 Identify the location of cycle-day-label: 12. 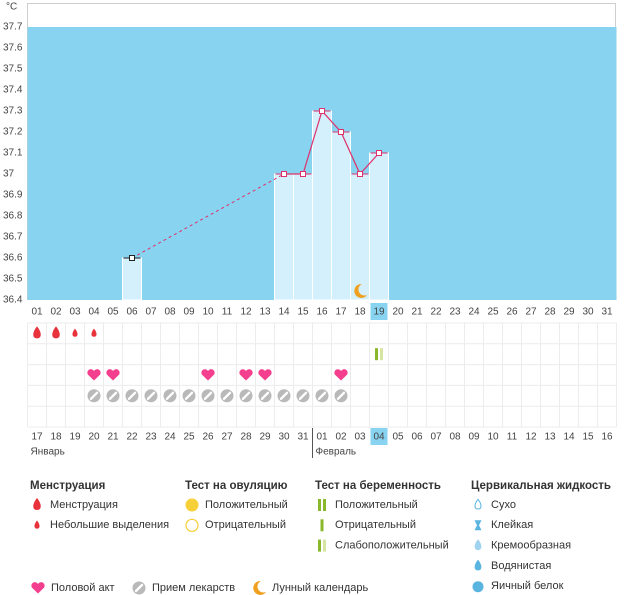
(246, 312).